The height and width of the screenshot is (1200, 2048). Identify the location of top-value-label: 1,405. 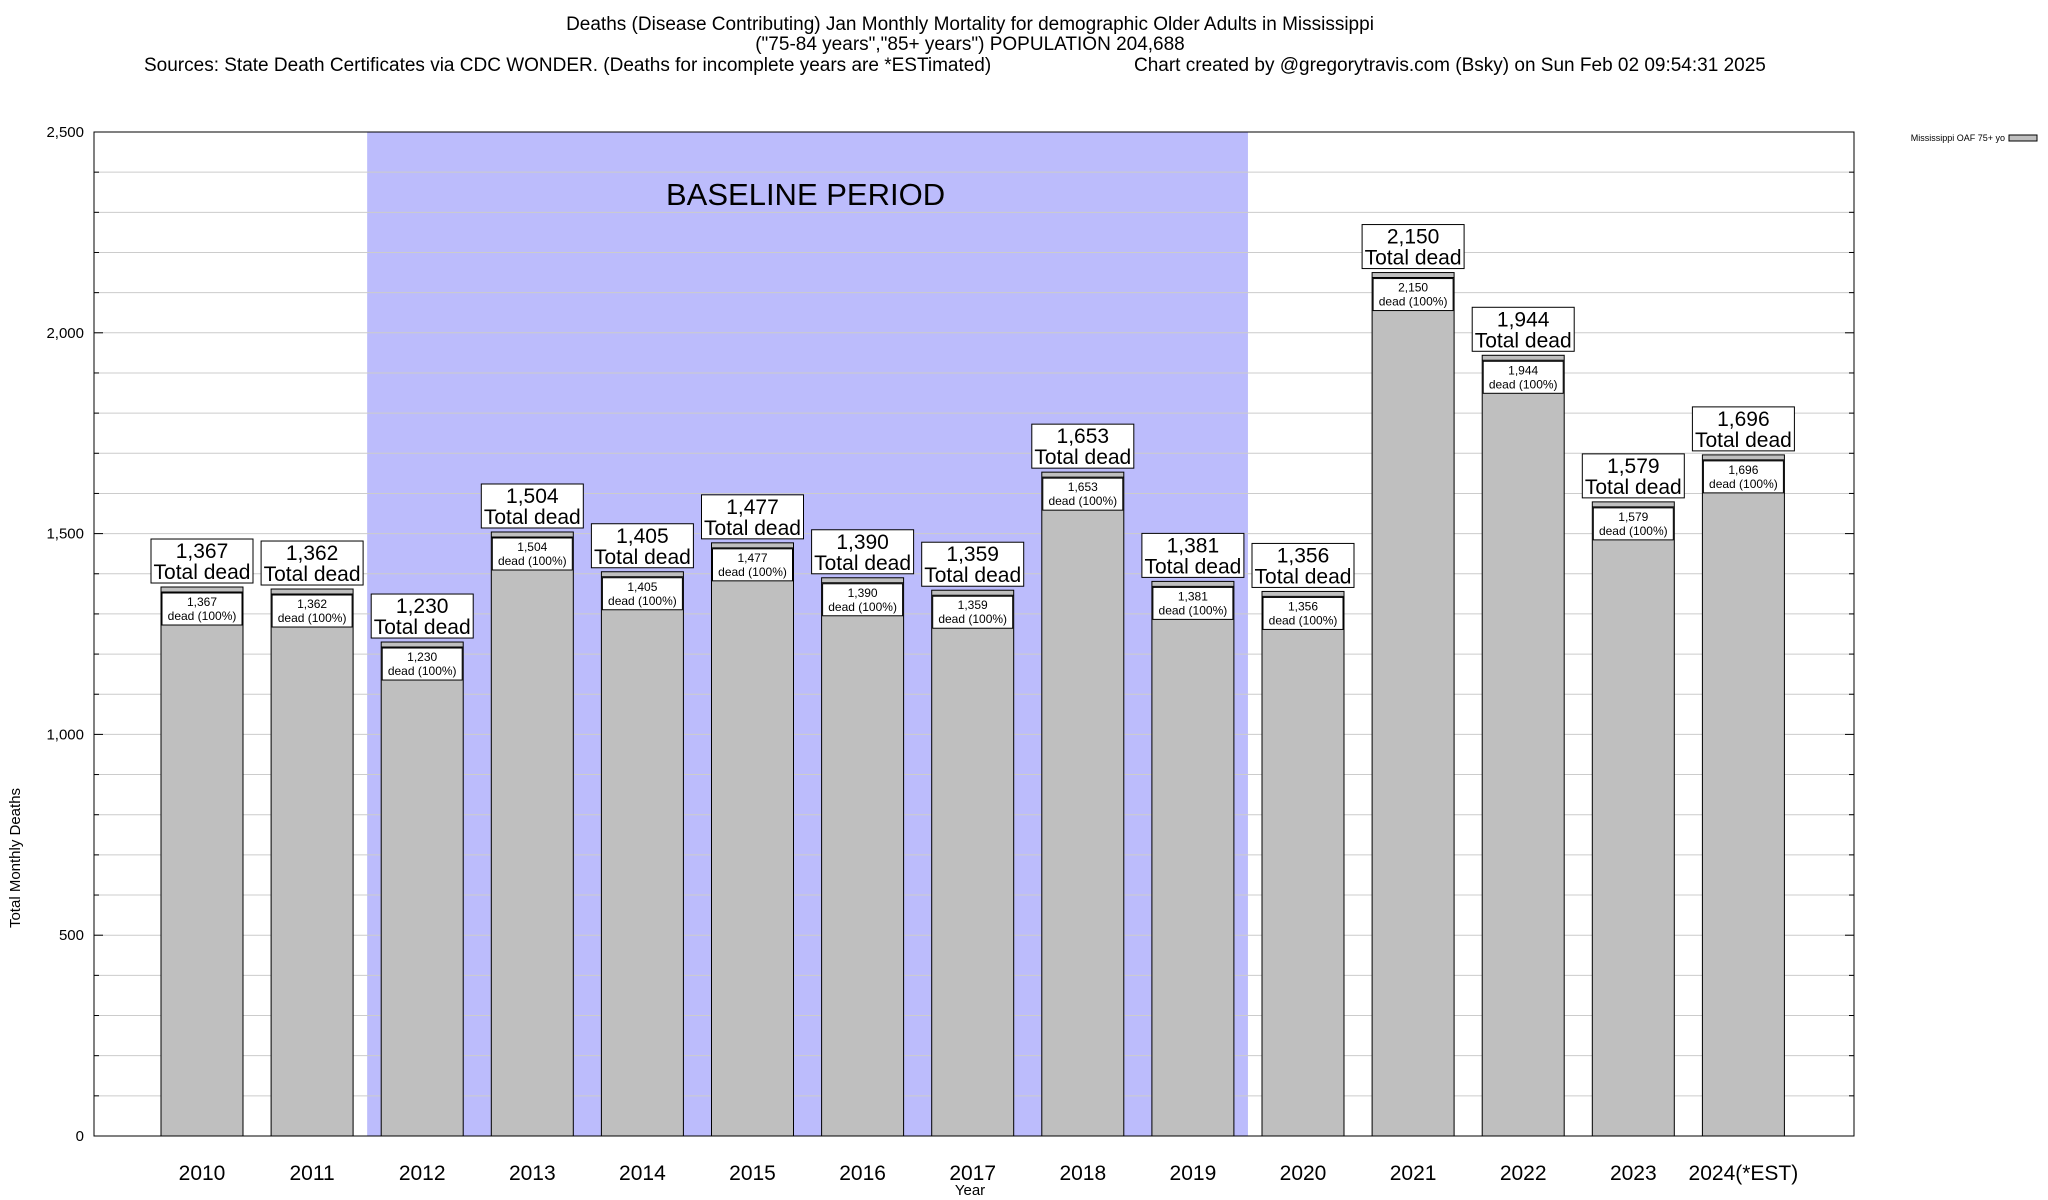
(642, 536).